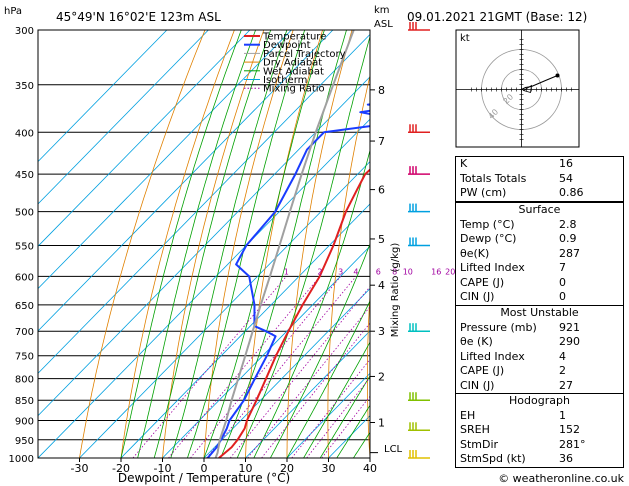 The image size is (629, 486). I want to click on copyright: © weatheronline.co.uk, so click(561, 478).